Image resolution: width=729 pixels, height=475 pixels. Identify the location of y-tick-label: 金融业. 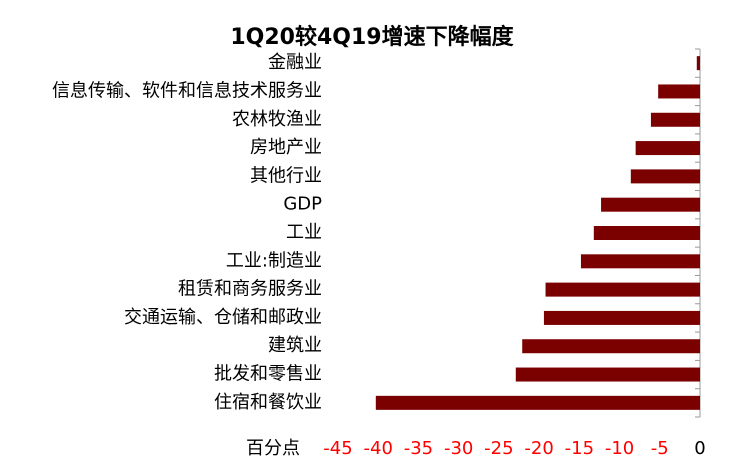
(295, 62).